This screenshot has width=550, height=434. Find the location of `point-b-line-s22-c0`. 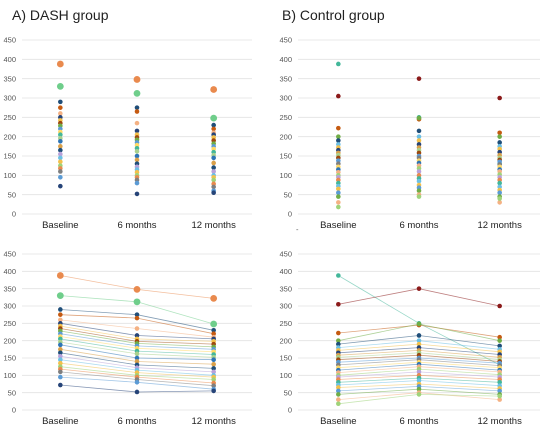

point-b-line-s22-c0 is located at coordinates (338, 391).